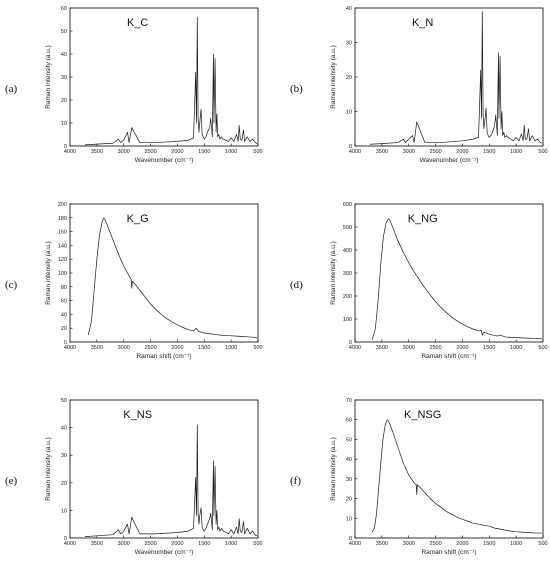 This screenshot has height=561, width=550. Describe the element at coordinates (62, 260) in the screenshot. I see `y-tick-label: 120` at that location.